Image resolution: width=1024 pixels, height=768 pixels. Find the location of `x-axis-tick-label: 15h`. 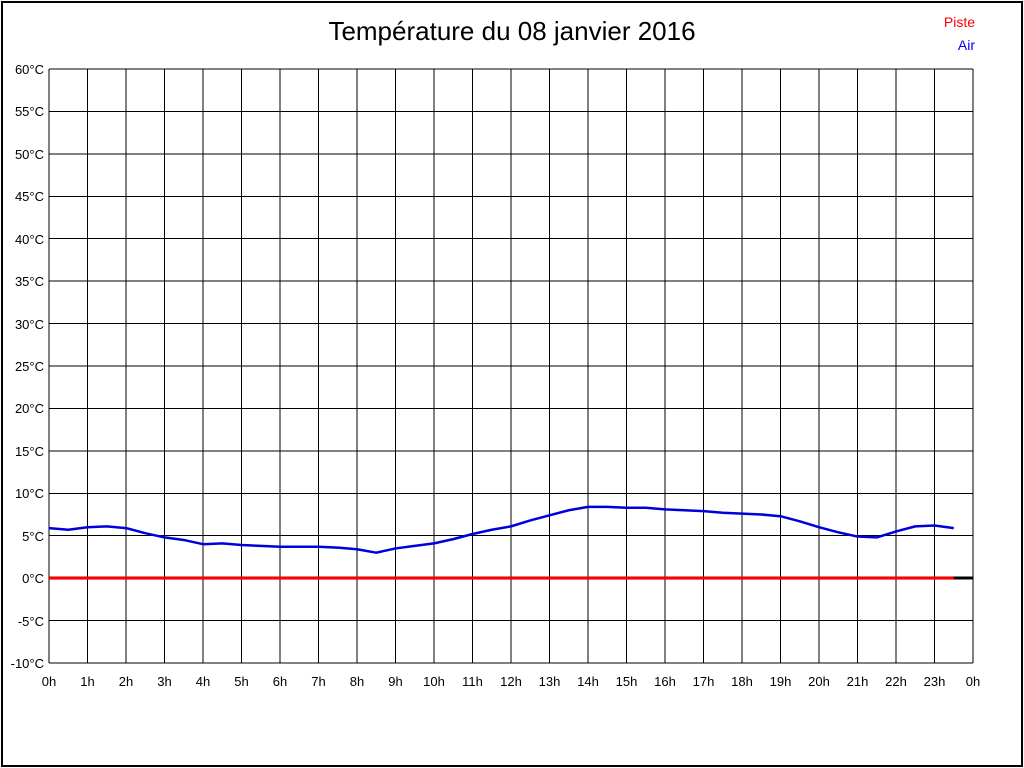

x-axis-tick-label: 15h is located at coordinates (626, 681).